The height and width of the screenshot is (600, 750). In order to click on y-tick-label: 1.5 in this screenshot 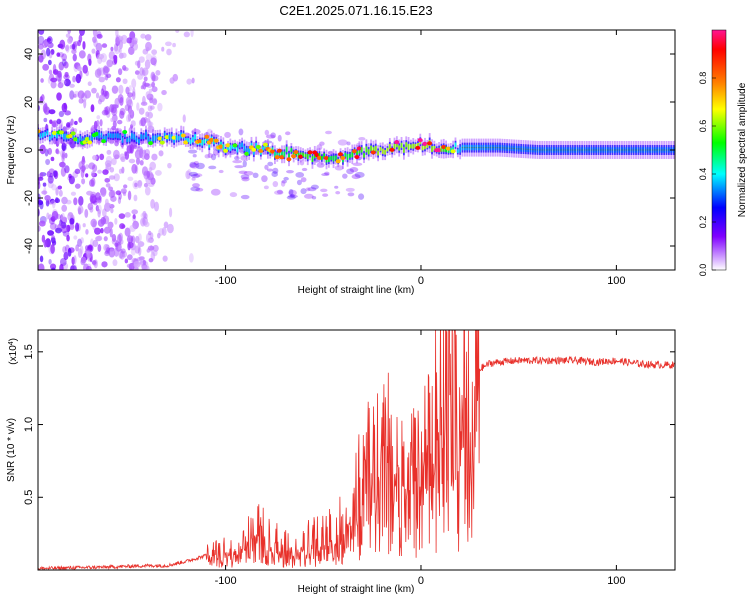, I will do `click(29, 351)`.